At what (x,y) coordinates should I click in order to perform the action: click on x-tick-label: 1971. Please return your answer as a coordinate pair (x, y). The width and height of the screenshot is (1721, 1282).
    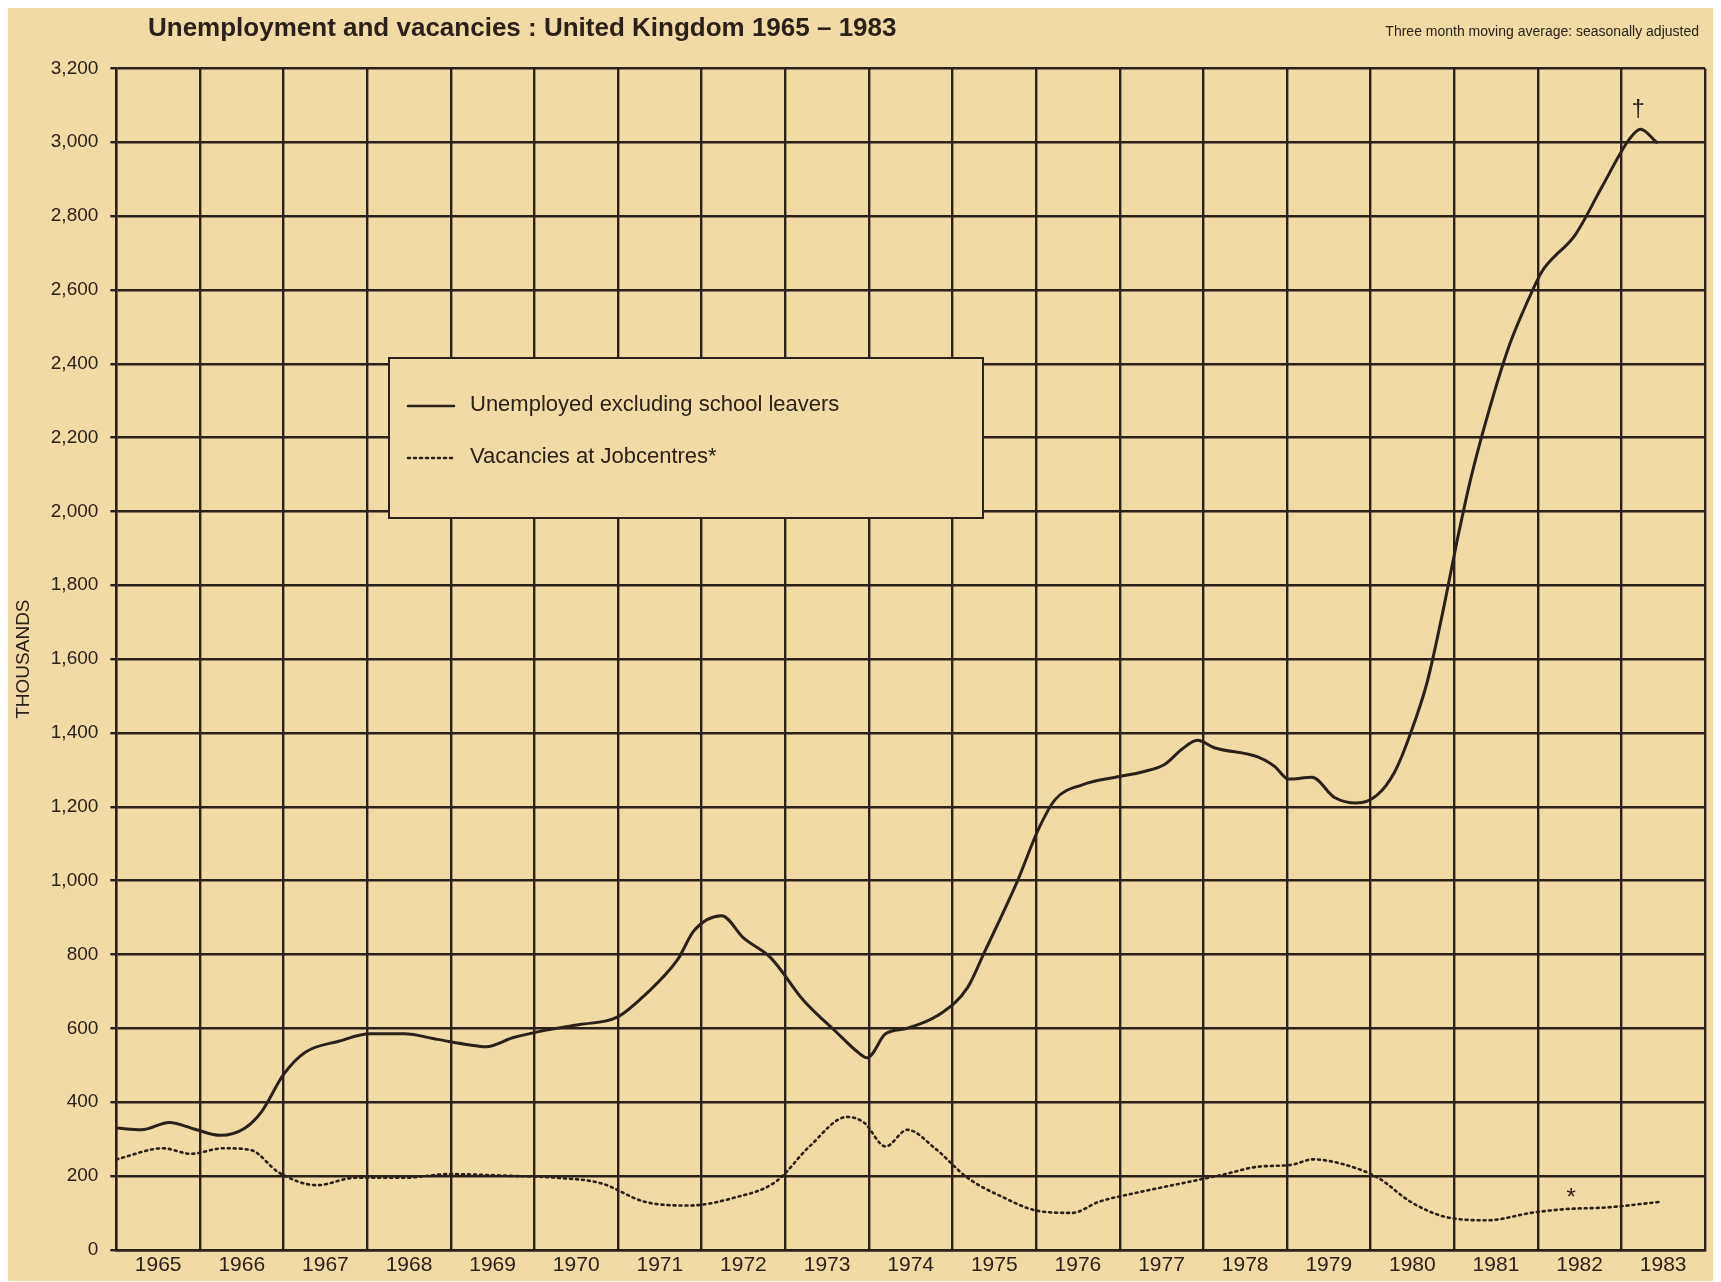
    Looking at the image, I should click on (660, 1264).